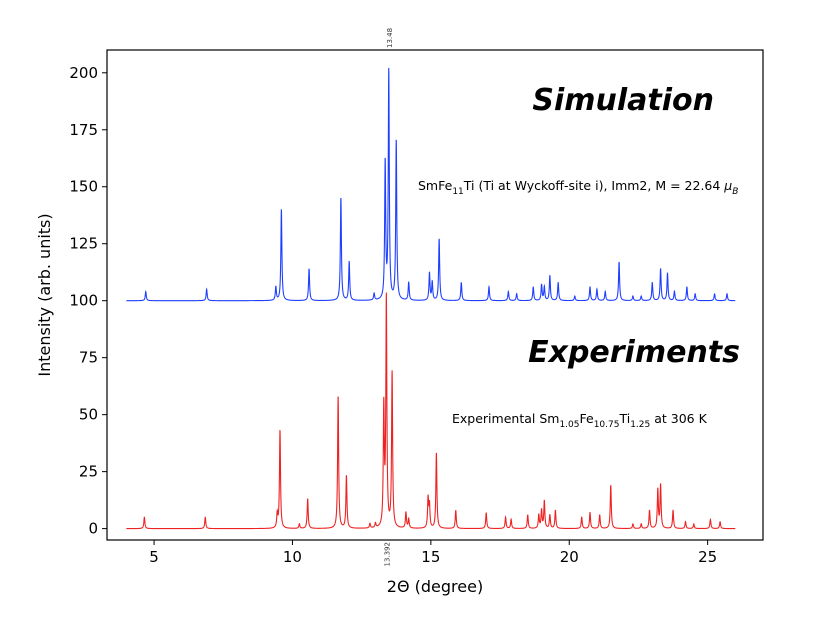 This screenshot has width=830, height=630. Describe the element at coordinates (569, 425) in the screenshot. I see `exp-desc-sub1: 1.05` at that location.